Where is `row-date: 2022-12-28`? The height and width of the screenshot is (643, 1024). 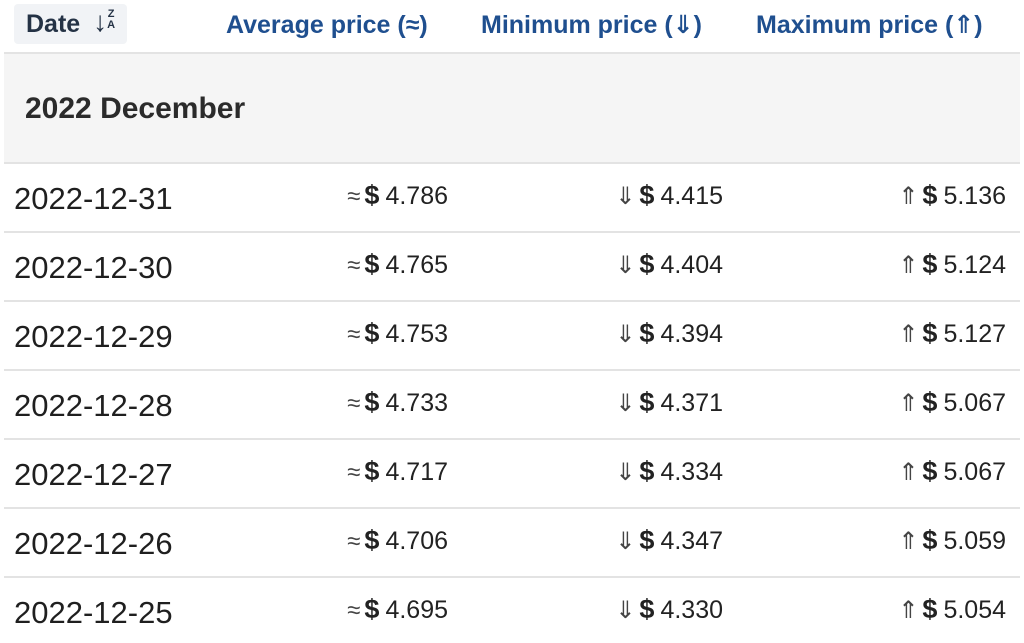
row-date: 2022-12-28 is located at coordinates (93, 405).